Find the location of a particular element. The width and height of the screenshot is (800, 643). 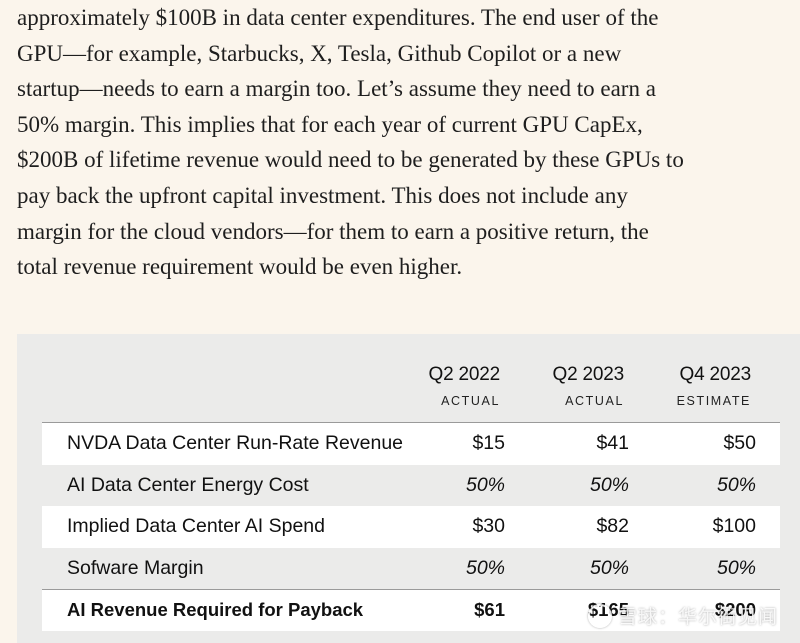

row-label: AI Revenue Required for Payback is located at coordinates (215, 610).